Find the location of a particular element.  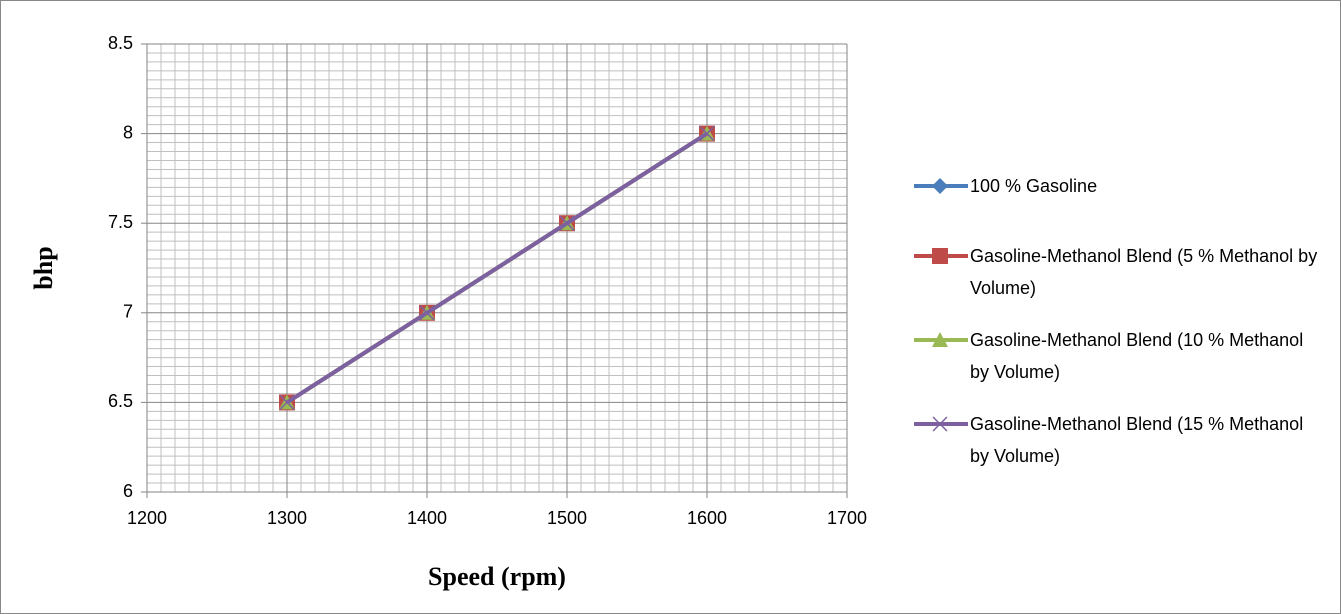

series-line is located at coordinates (497, 268).